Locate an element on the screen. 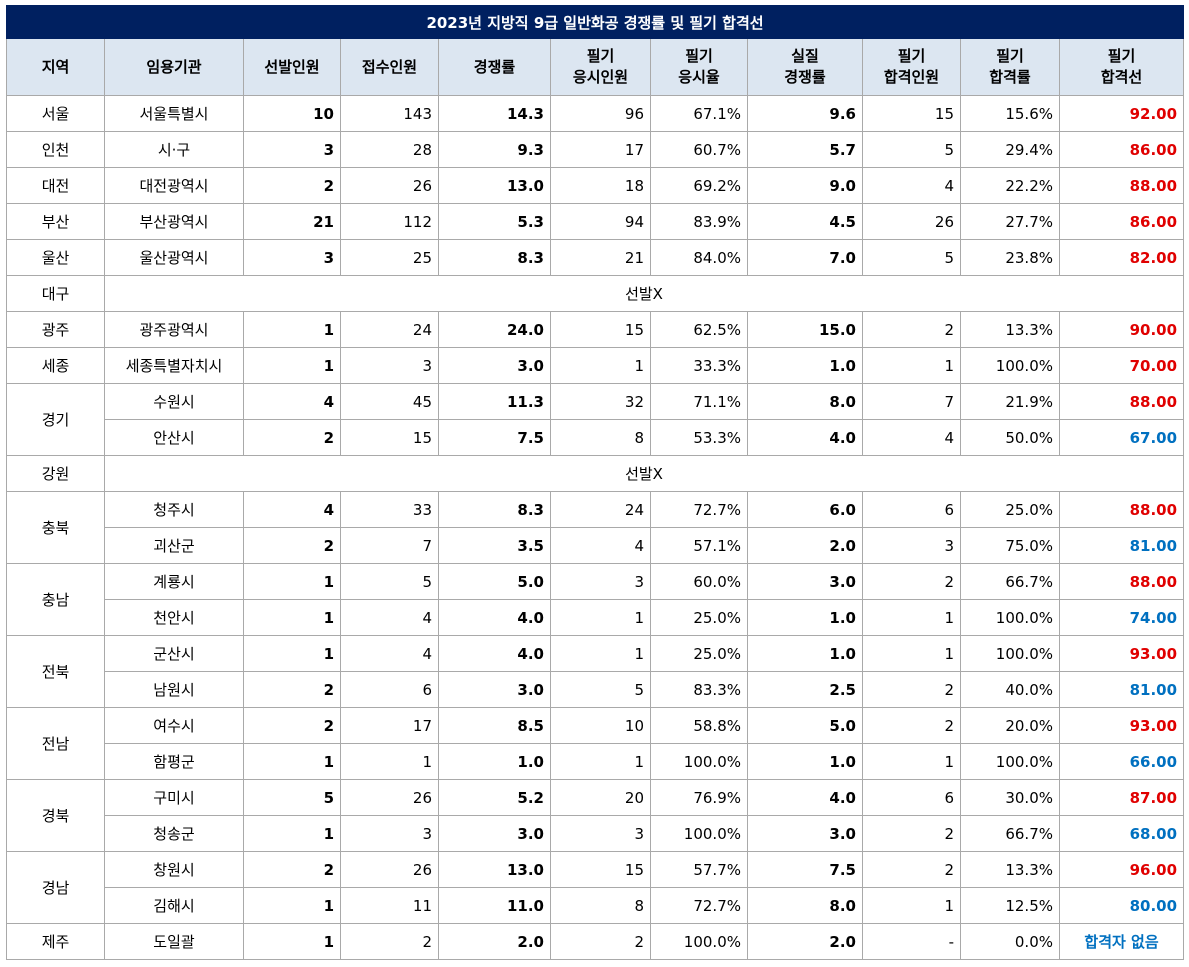 The width and height of the screenshot is (1189, 967). passed-cell: 2 is located at coordinates (911, 869).